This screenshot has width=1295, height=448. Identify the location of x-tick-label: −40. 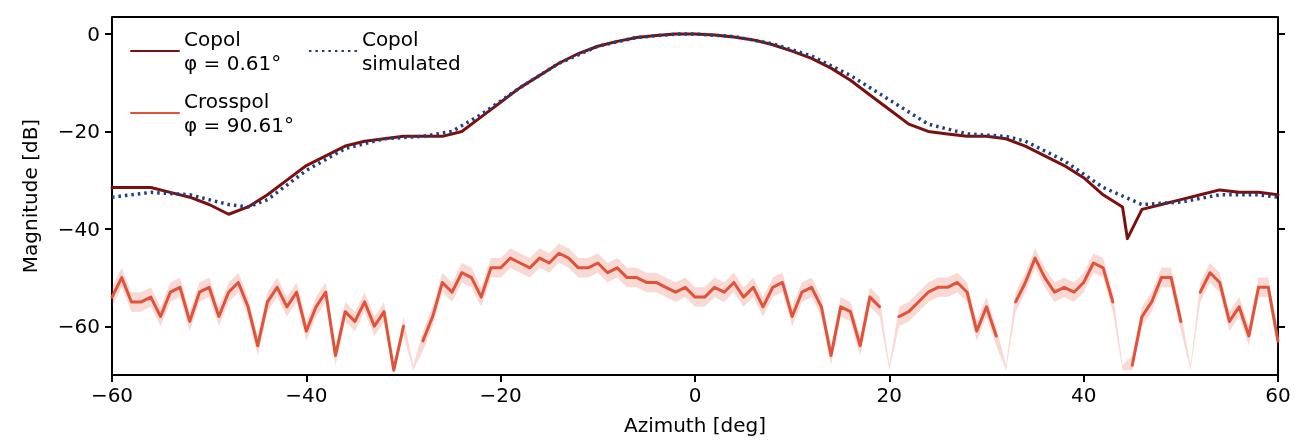
(306, 395).